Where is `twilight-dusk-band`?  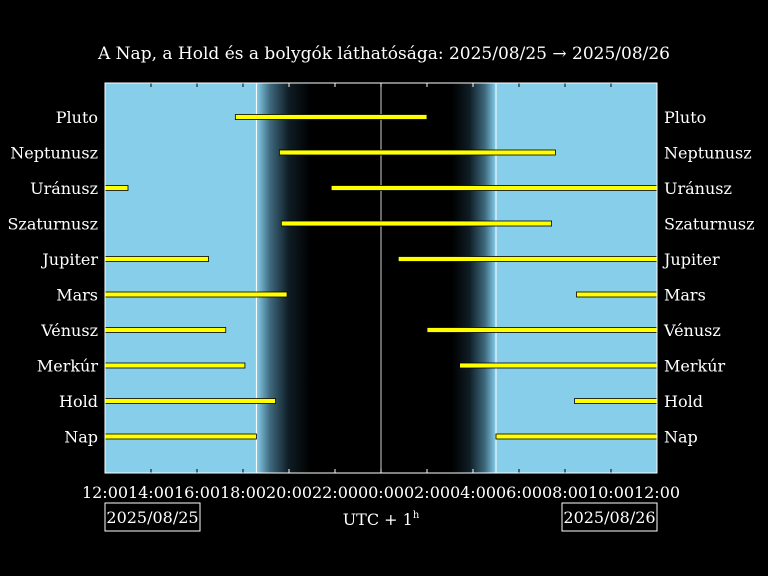
twilight-dusk-band is located at coordinates (283, 278).